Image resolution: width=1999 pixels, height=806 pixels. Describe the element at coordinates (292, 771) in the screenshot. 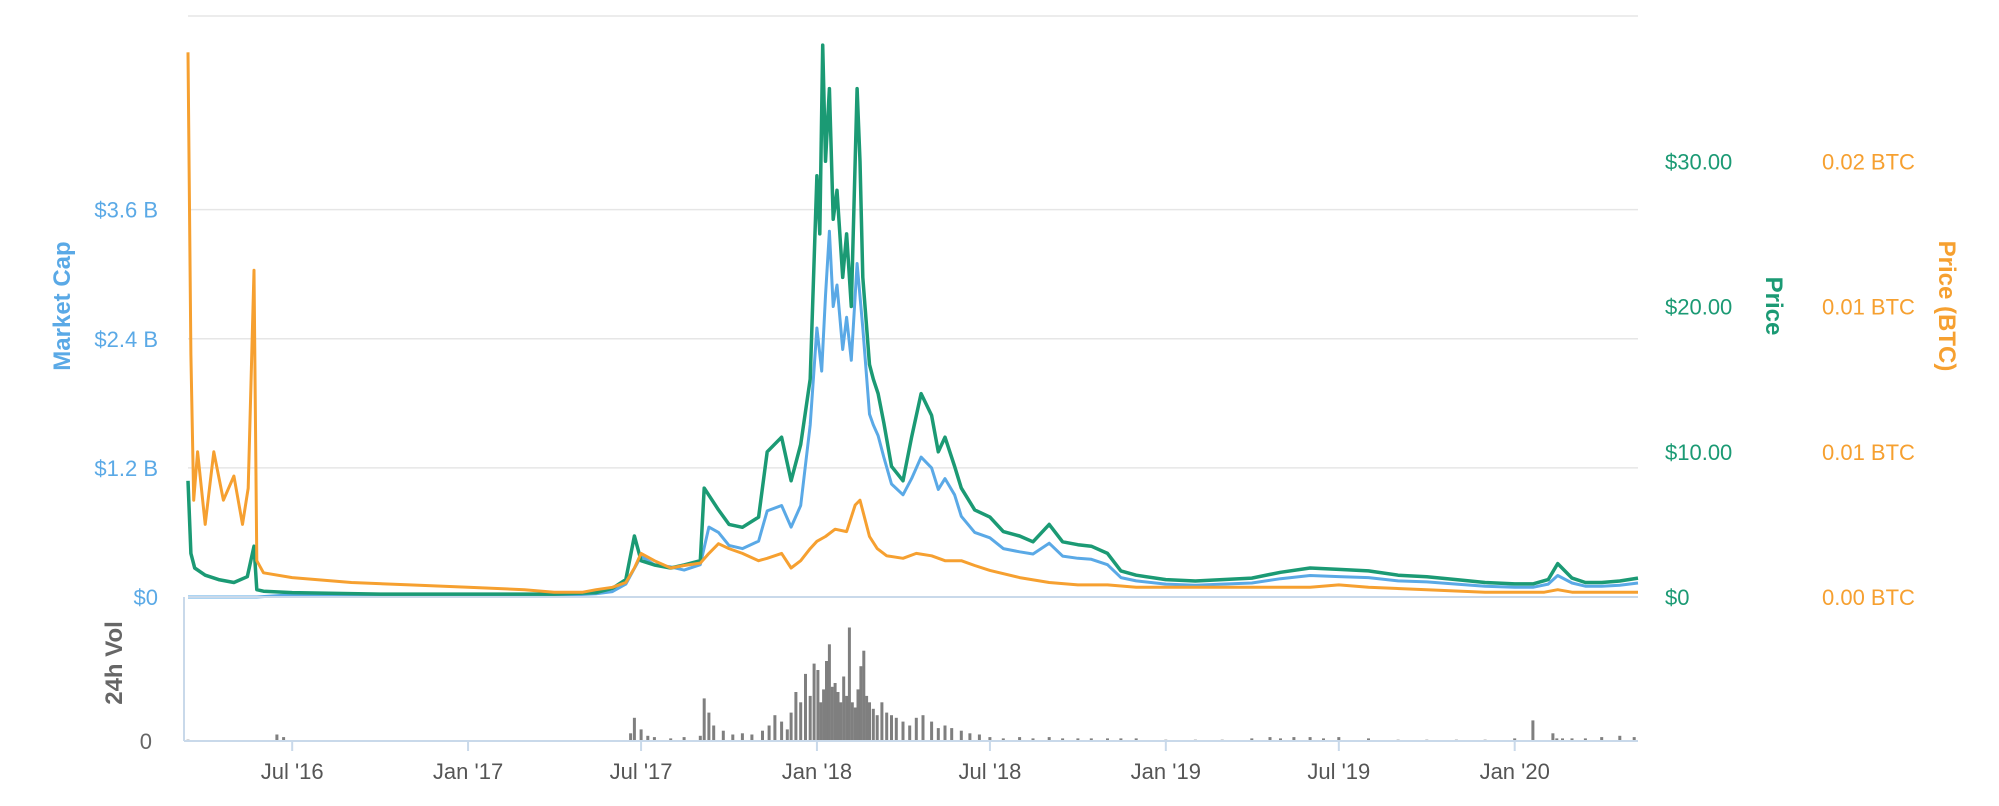

I see `x-tick-label: Jul '16` at that location.